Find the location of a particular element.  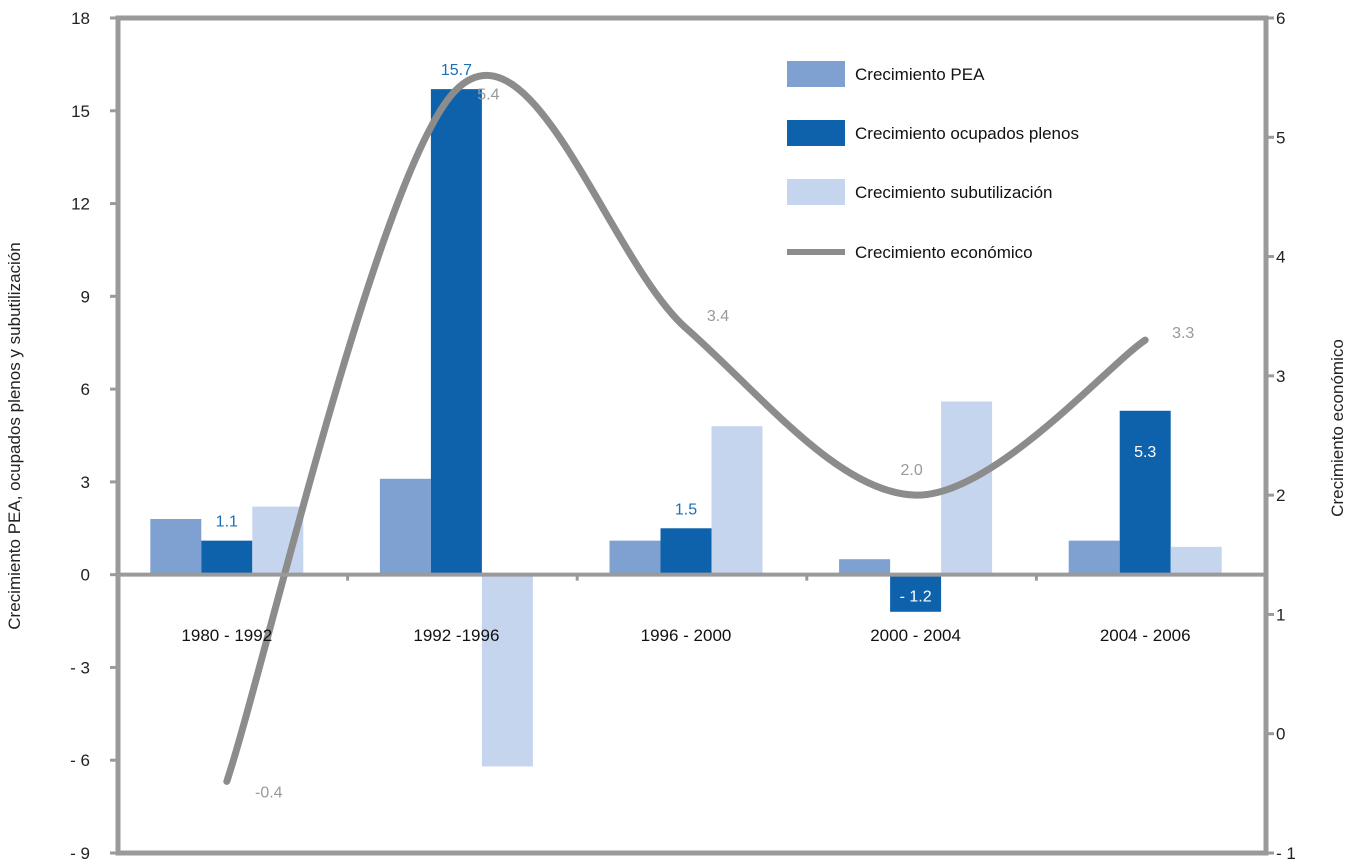

legend-label-0: Crecimiento PEA is located at coordinates (920, 74).